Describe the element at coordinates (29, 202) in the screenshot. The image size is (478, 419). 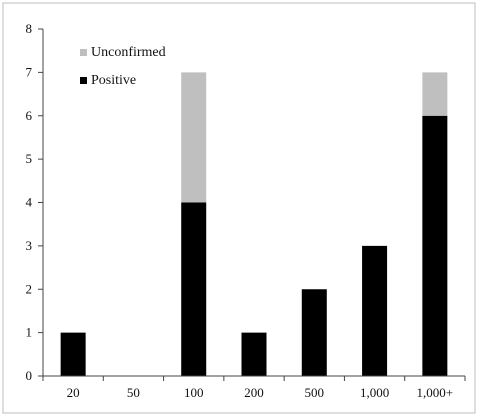
I see `y-tick-label: 4` at that location.